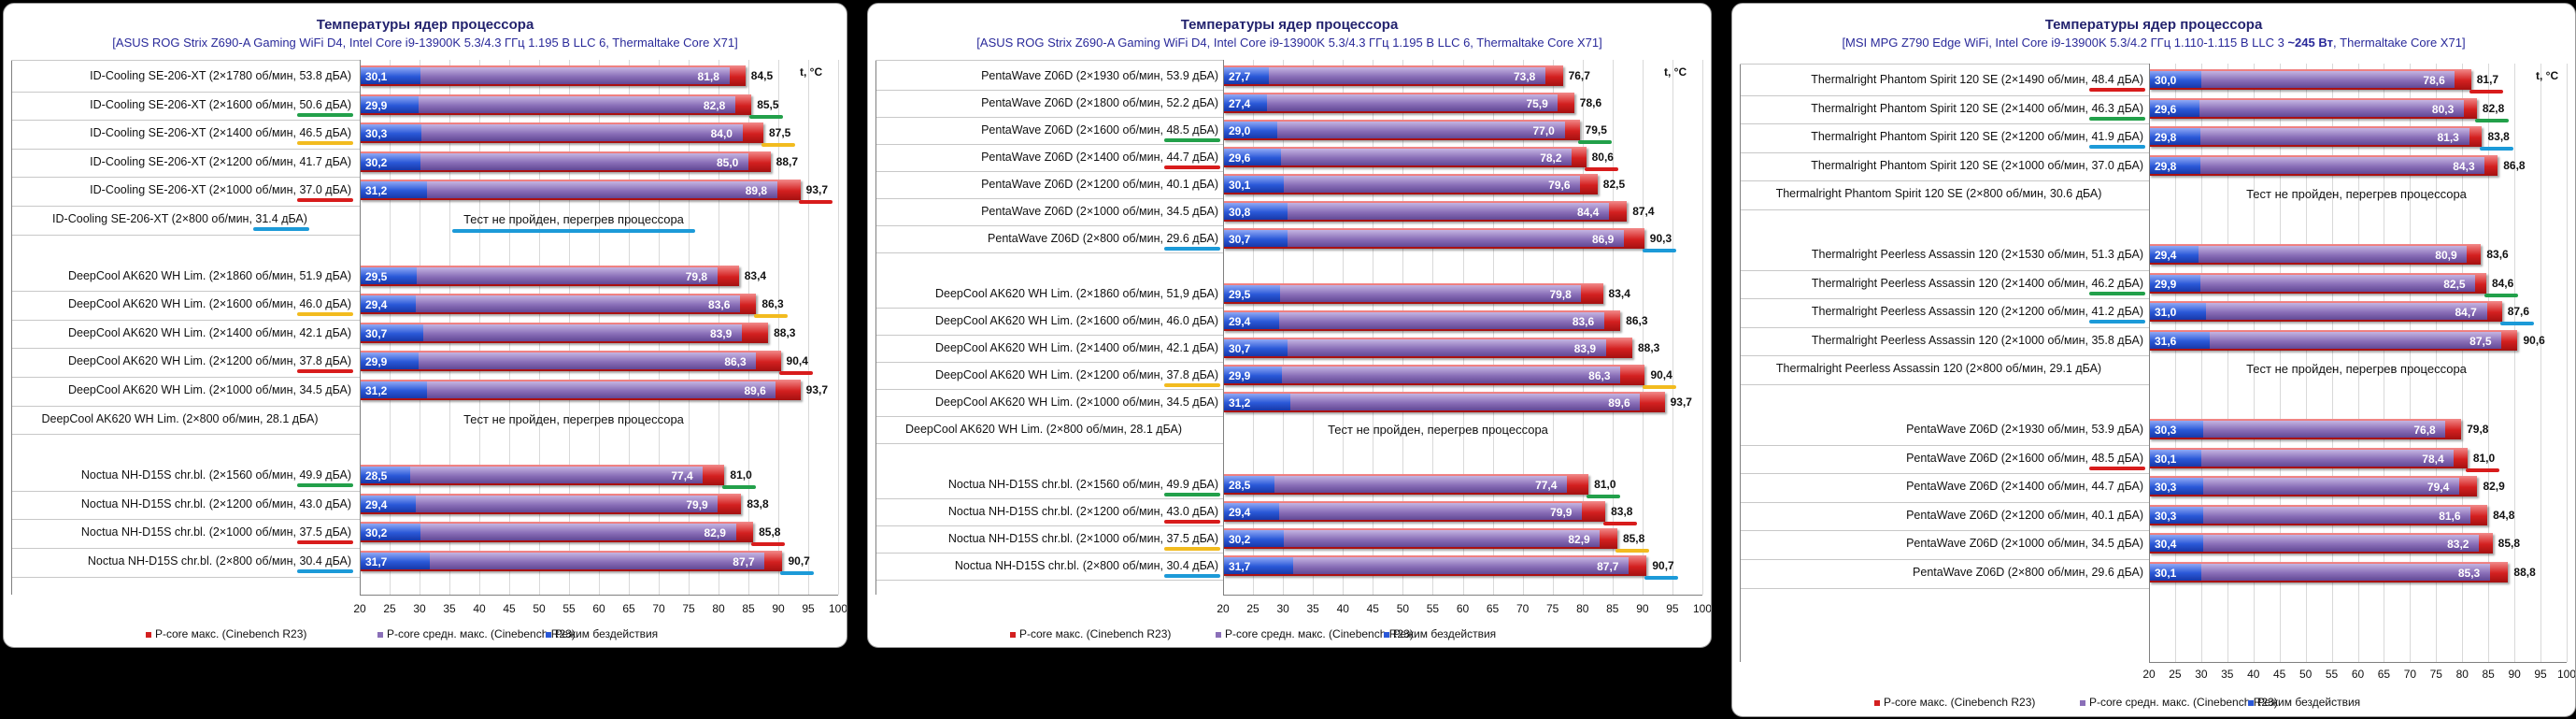 Image resolution: width=2576 pixels, height=719 pixels. Describe the element at coordinates (1543, 130) in the screenshot. I see `value-avg: 77,0` at that location.